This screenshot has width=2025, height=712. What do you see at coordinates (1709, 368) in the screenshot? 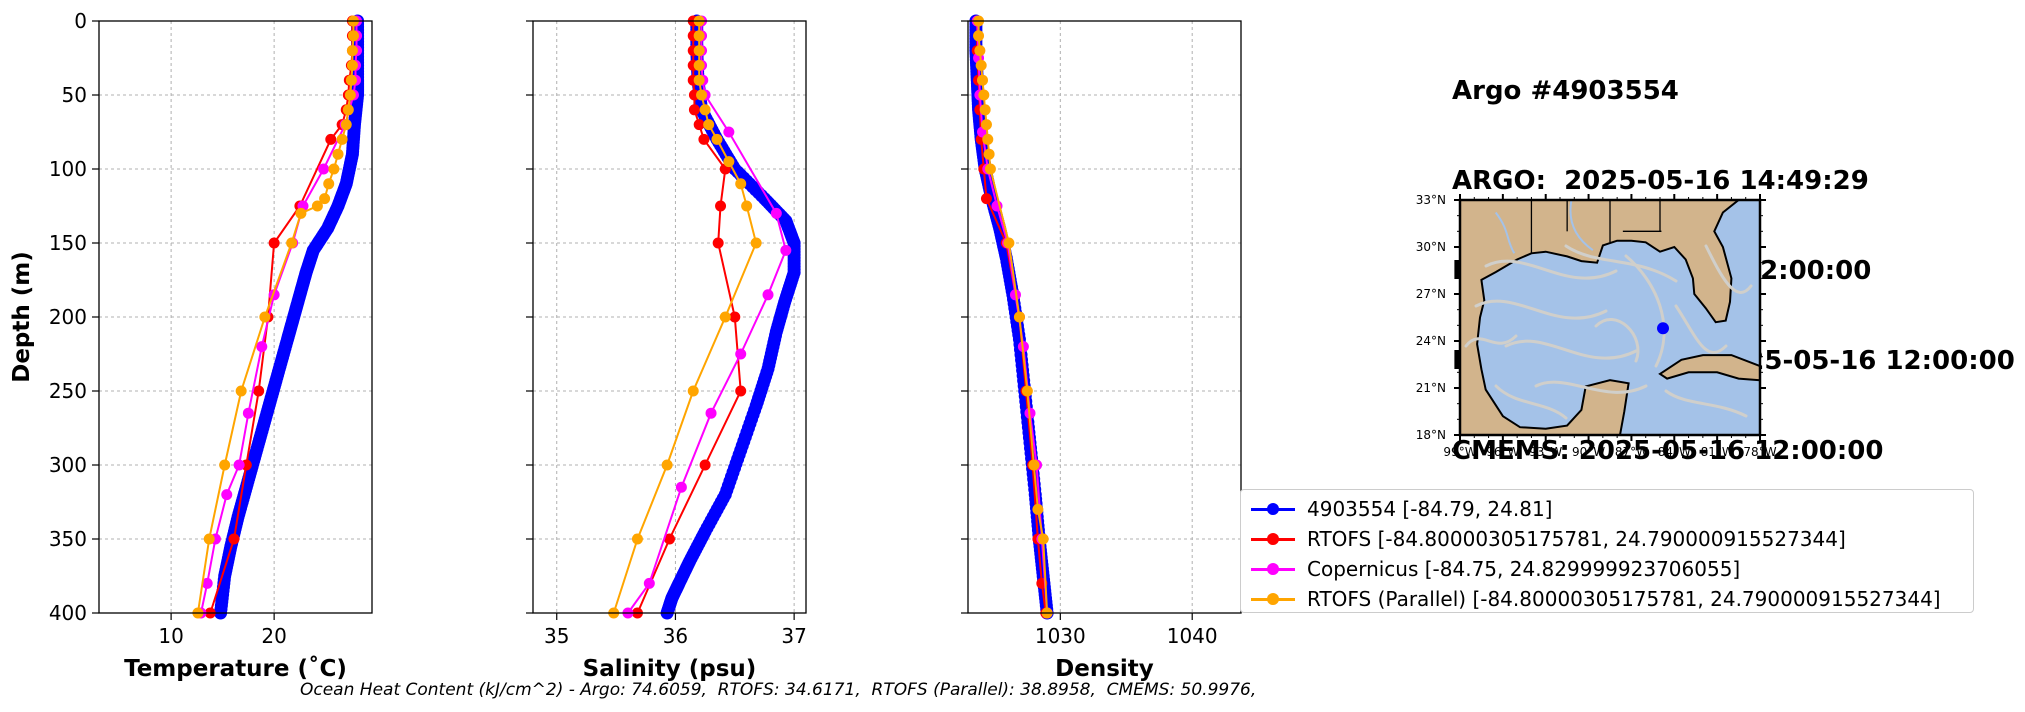
I see `cuba-island` at bounding box center [1709, 368].